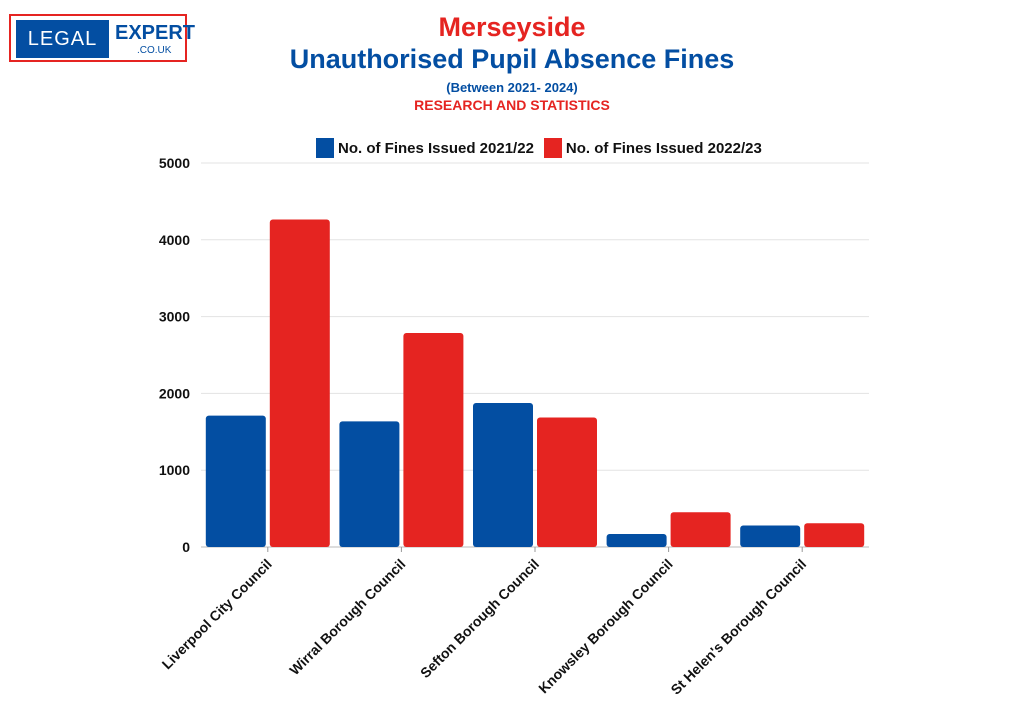 The width and height of the screenshot is (1024, 717). Describe the element at coordinates (217, 614) in the screenshot. I see `x-tick-label: Liverpool City Council` at that location.